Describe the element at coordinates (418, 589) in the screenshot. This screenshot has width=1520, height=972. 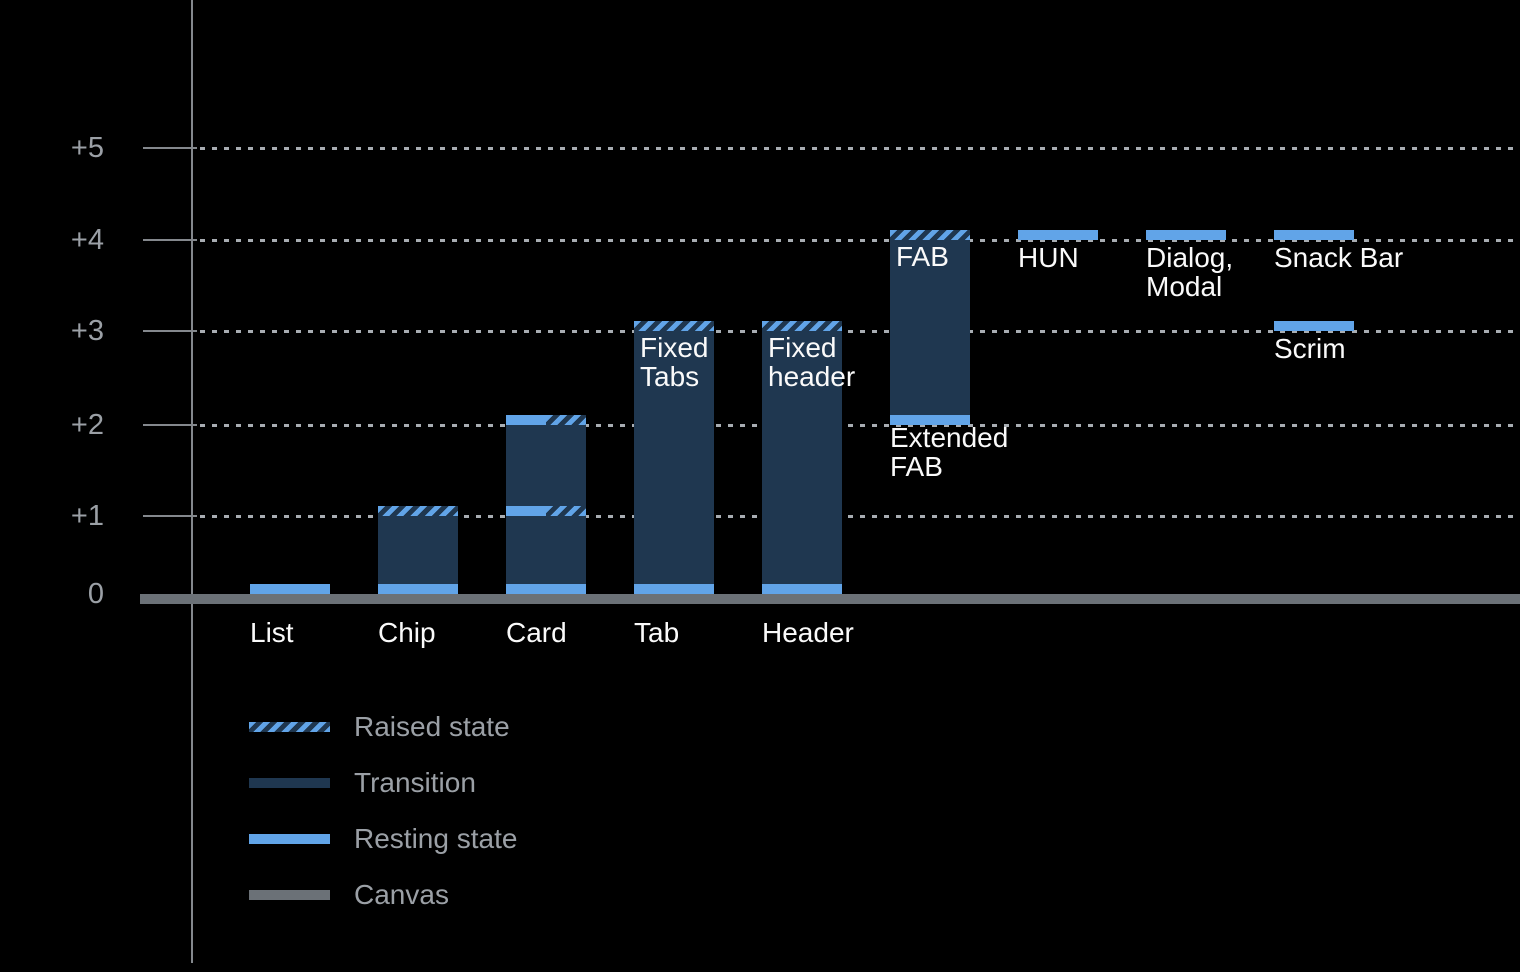
I see `band-resting-chip` at that location.